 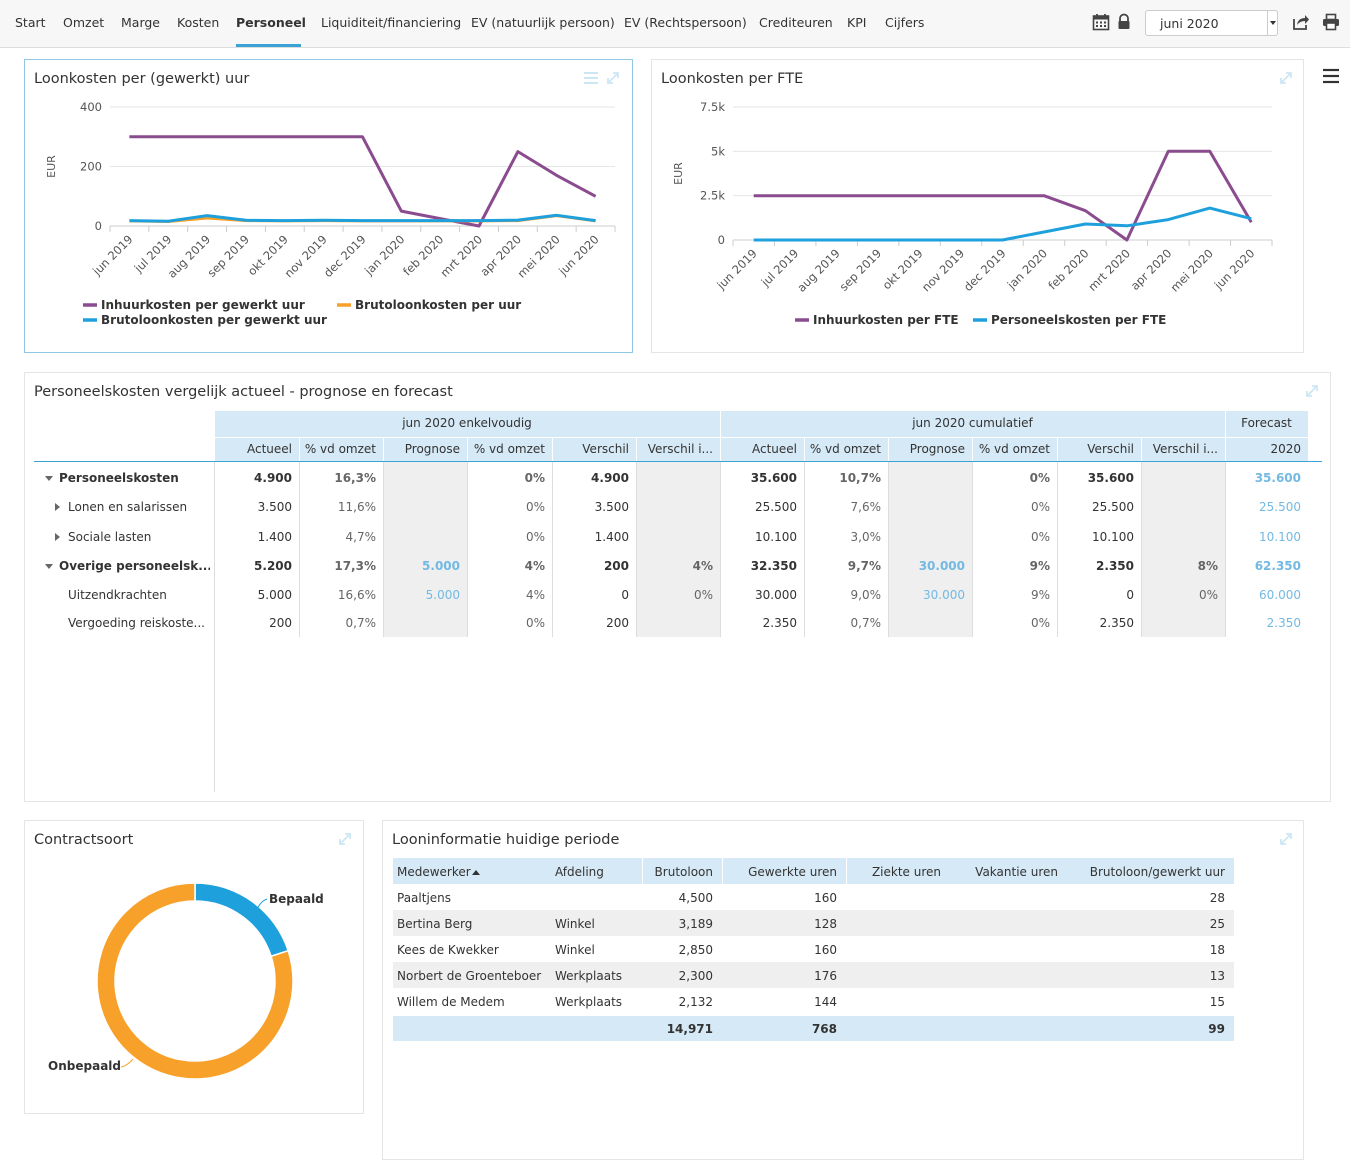 I want to click on chart-contractsoort: Bepaald Onbepaald, so click(x=186, y=981).